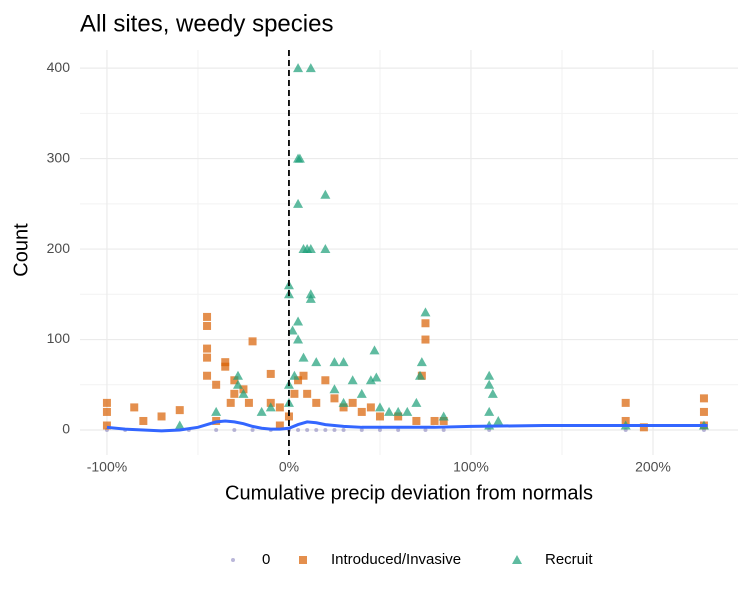 This screenshot has height=600, width=750. Describe the element at coordinates (59, 67) in the screenshot. I see `y-tick-label: 400` at that location.